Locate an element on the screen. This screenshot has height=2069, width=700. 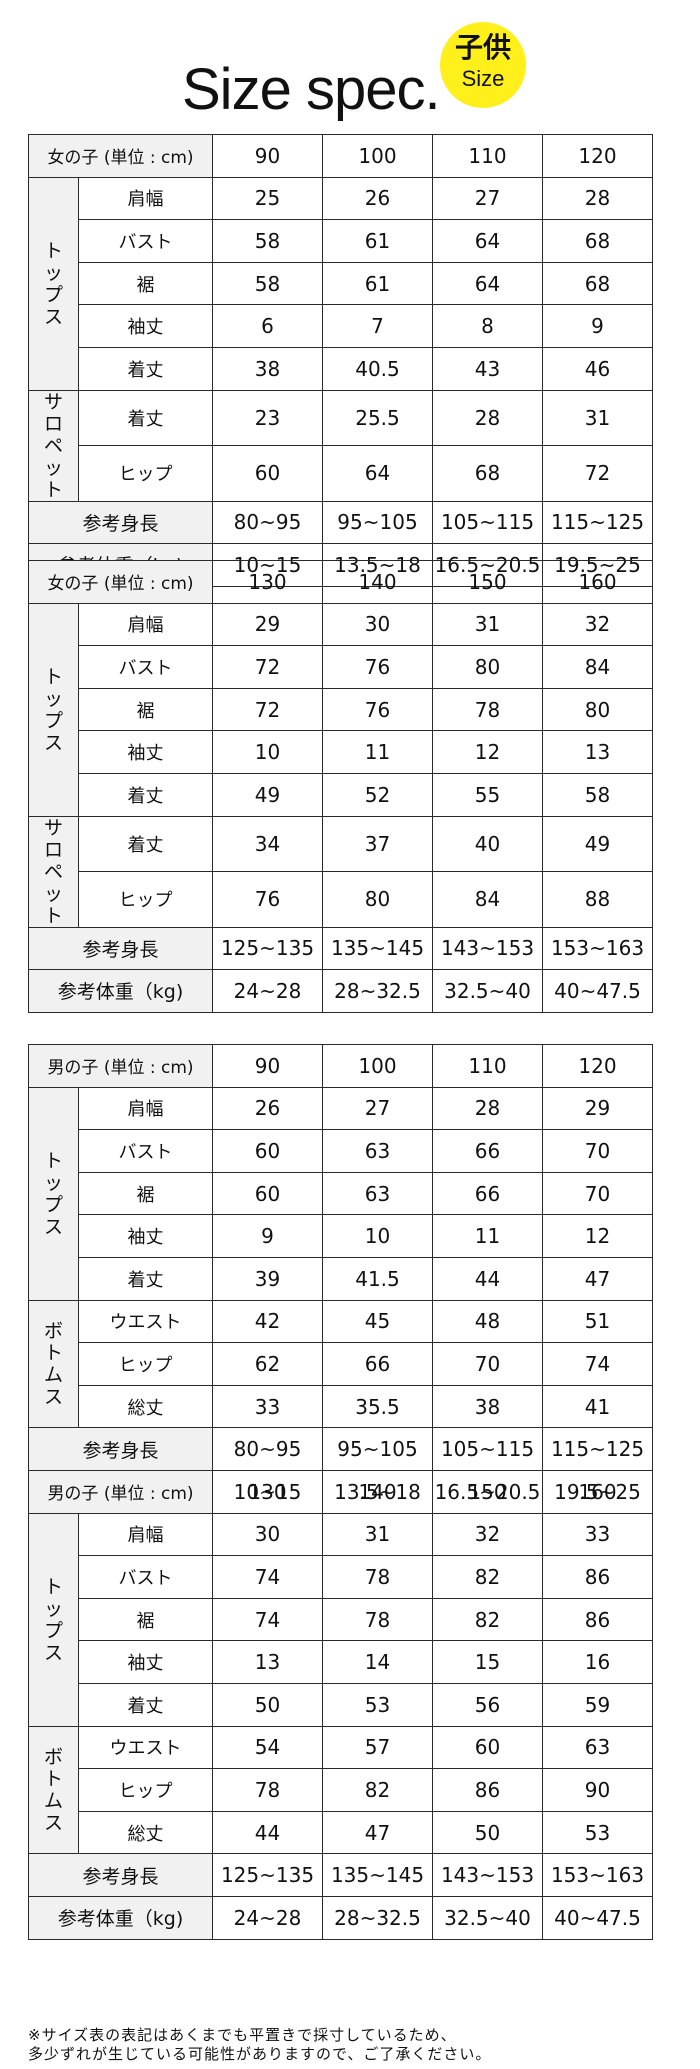
measure-value: 29 is located at coordinates (267, 624).